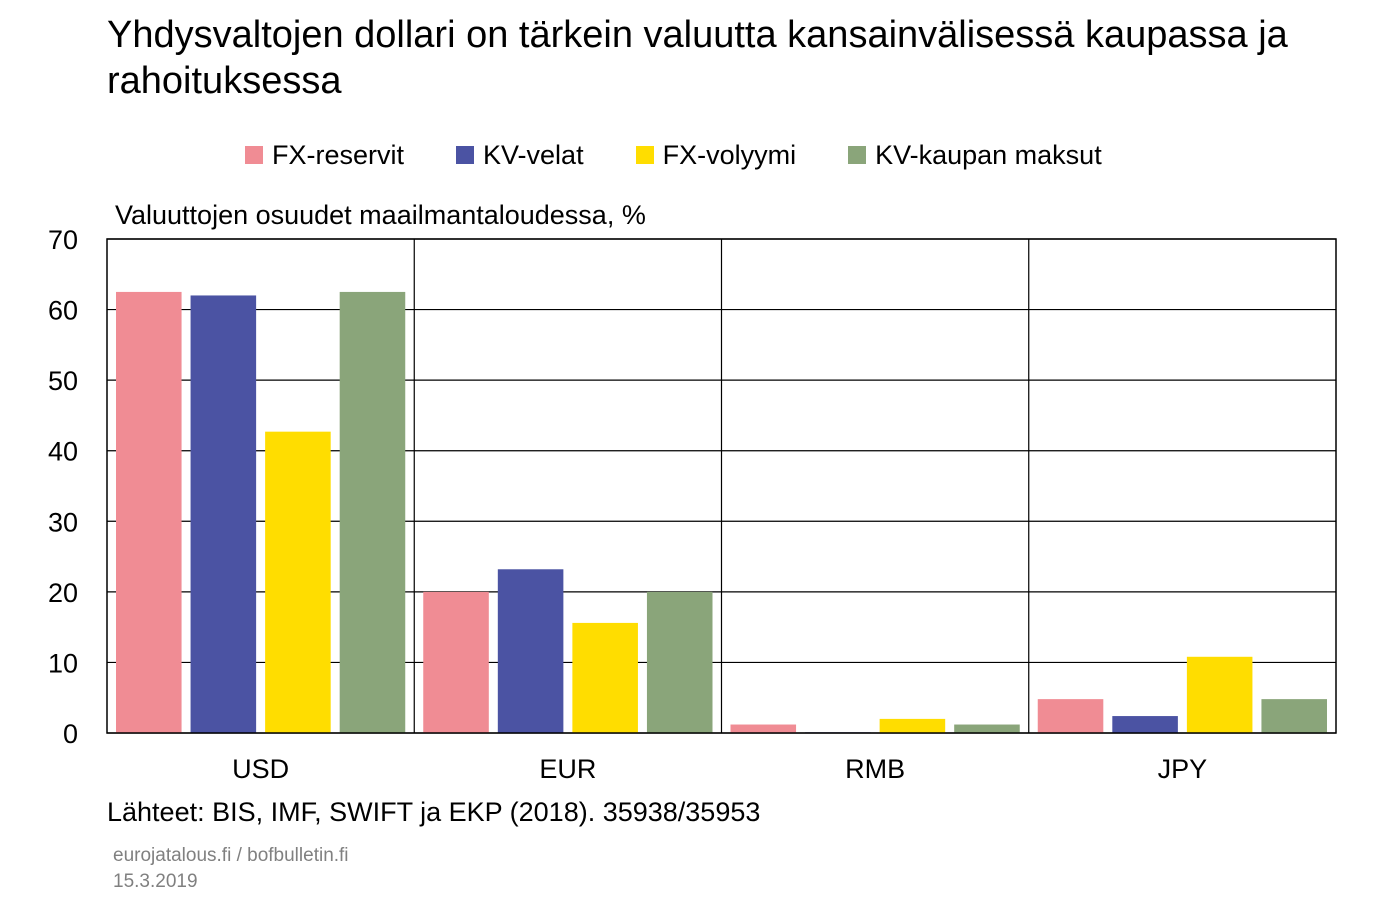  I want to click on x-tick-label: USD, so click(260, 769).